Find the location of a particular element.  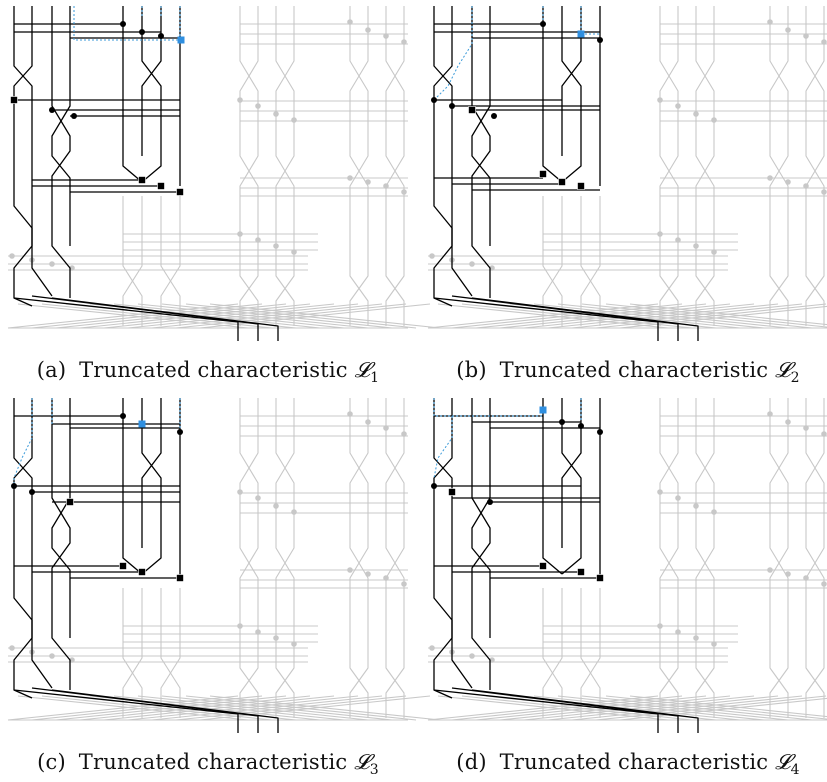

caption-label: (a) is located at coordinates (51, 370).